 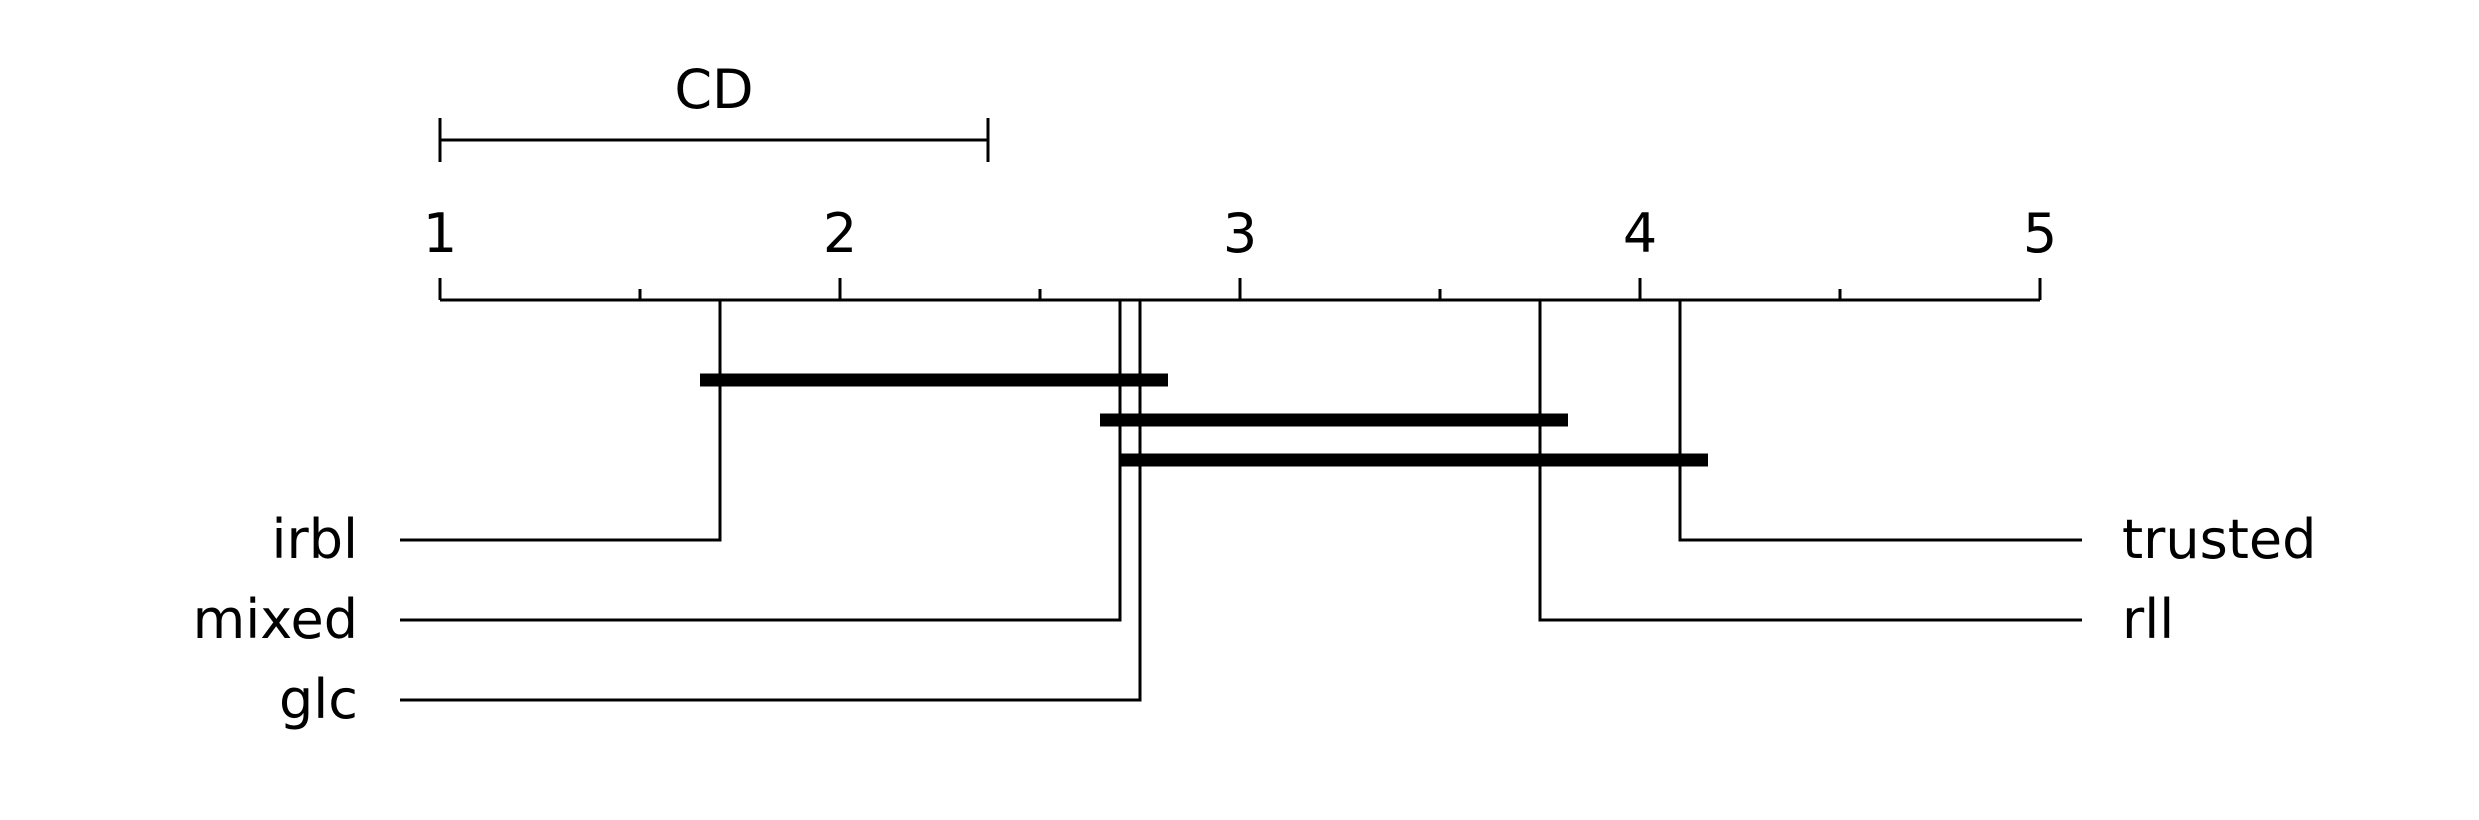 I want to click on connector-irbl, so click(x=561, y=421).